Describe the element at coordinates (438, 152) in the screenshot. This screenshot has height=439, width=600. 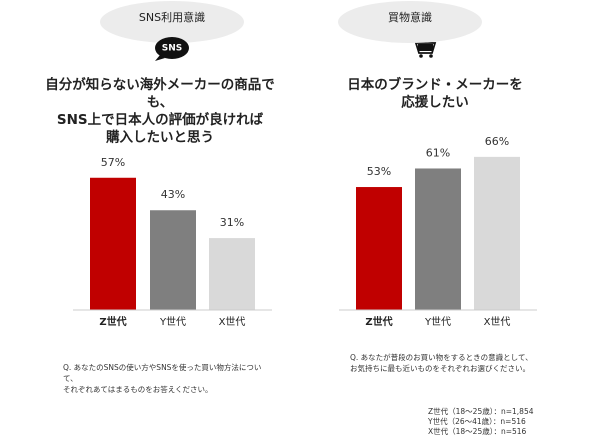
I see `value-label: 61%` at that location.